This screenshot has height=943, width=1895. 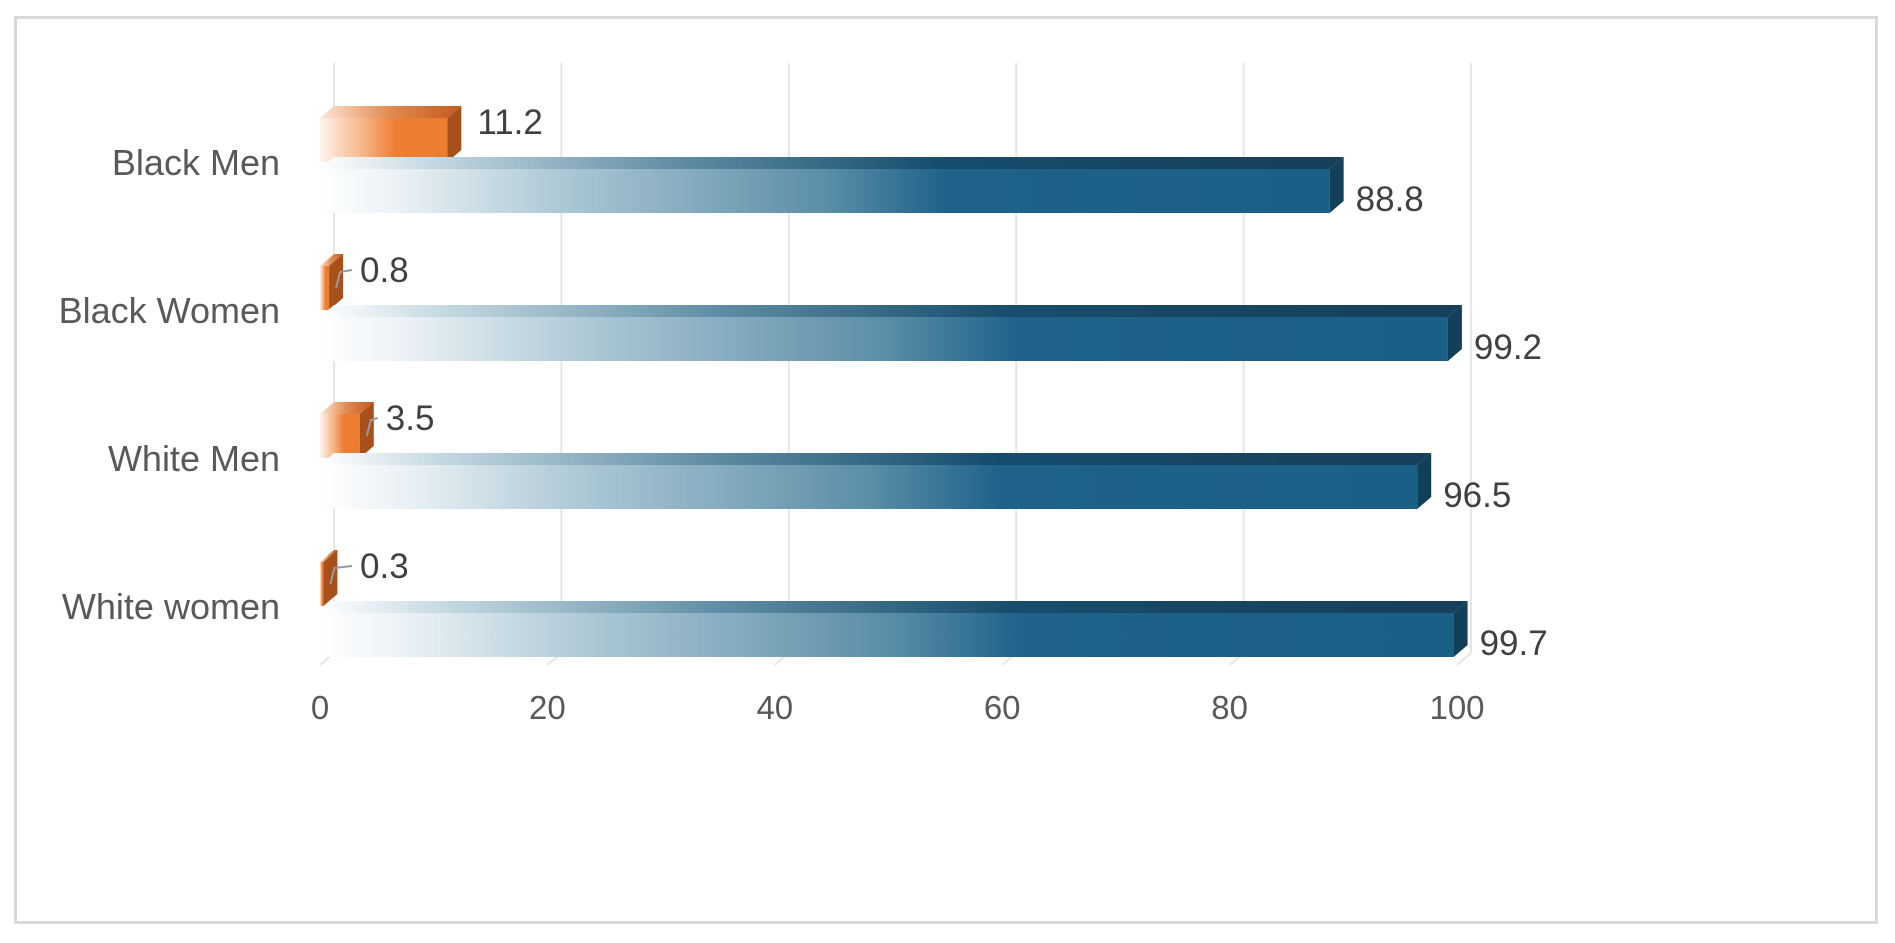 I want to click on data-label-orange: 0.3, so click(x=384, y=566).